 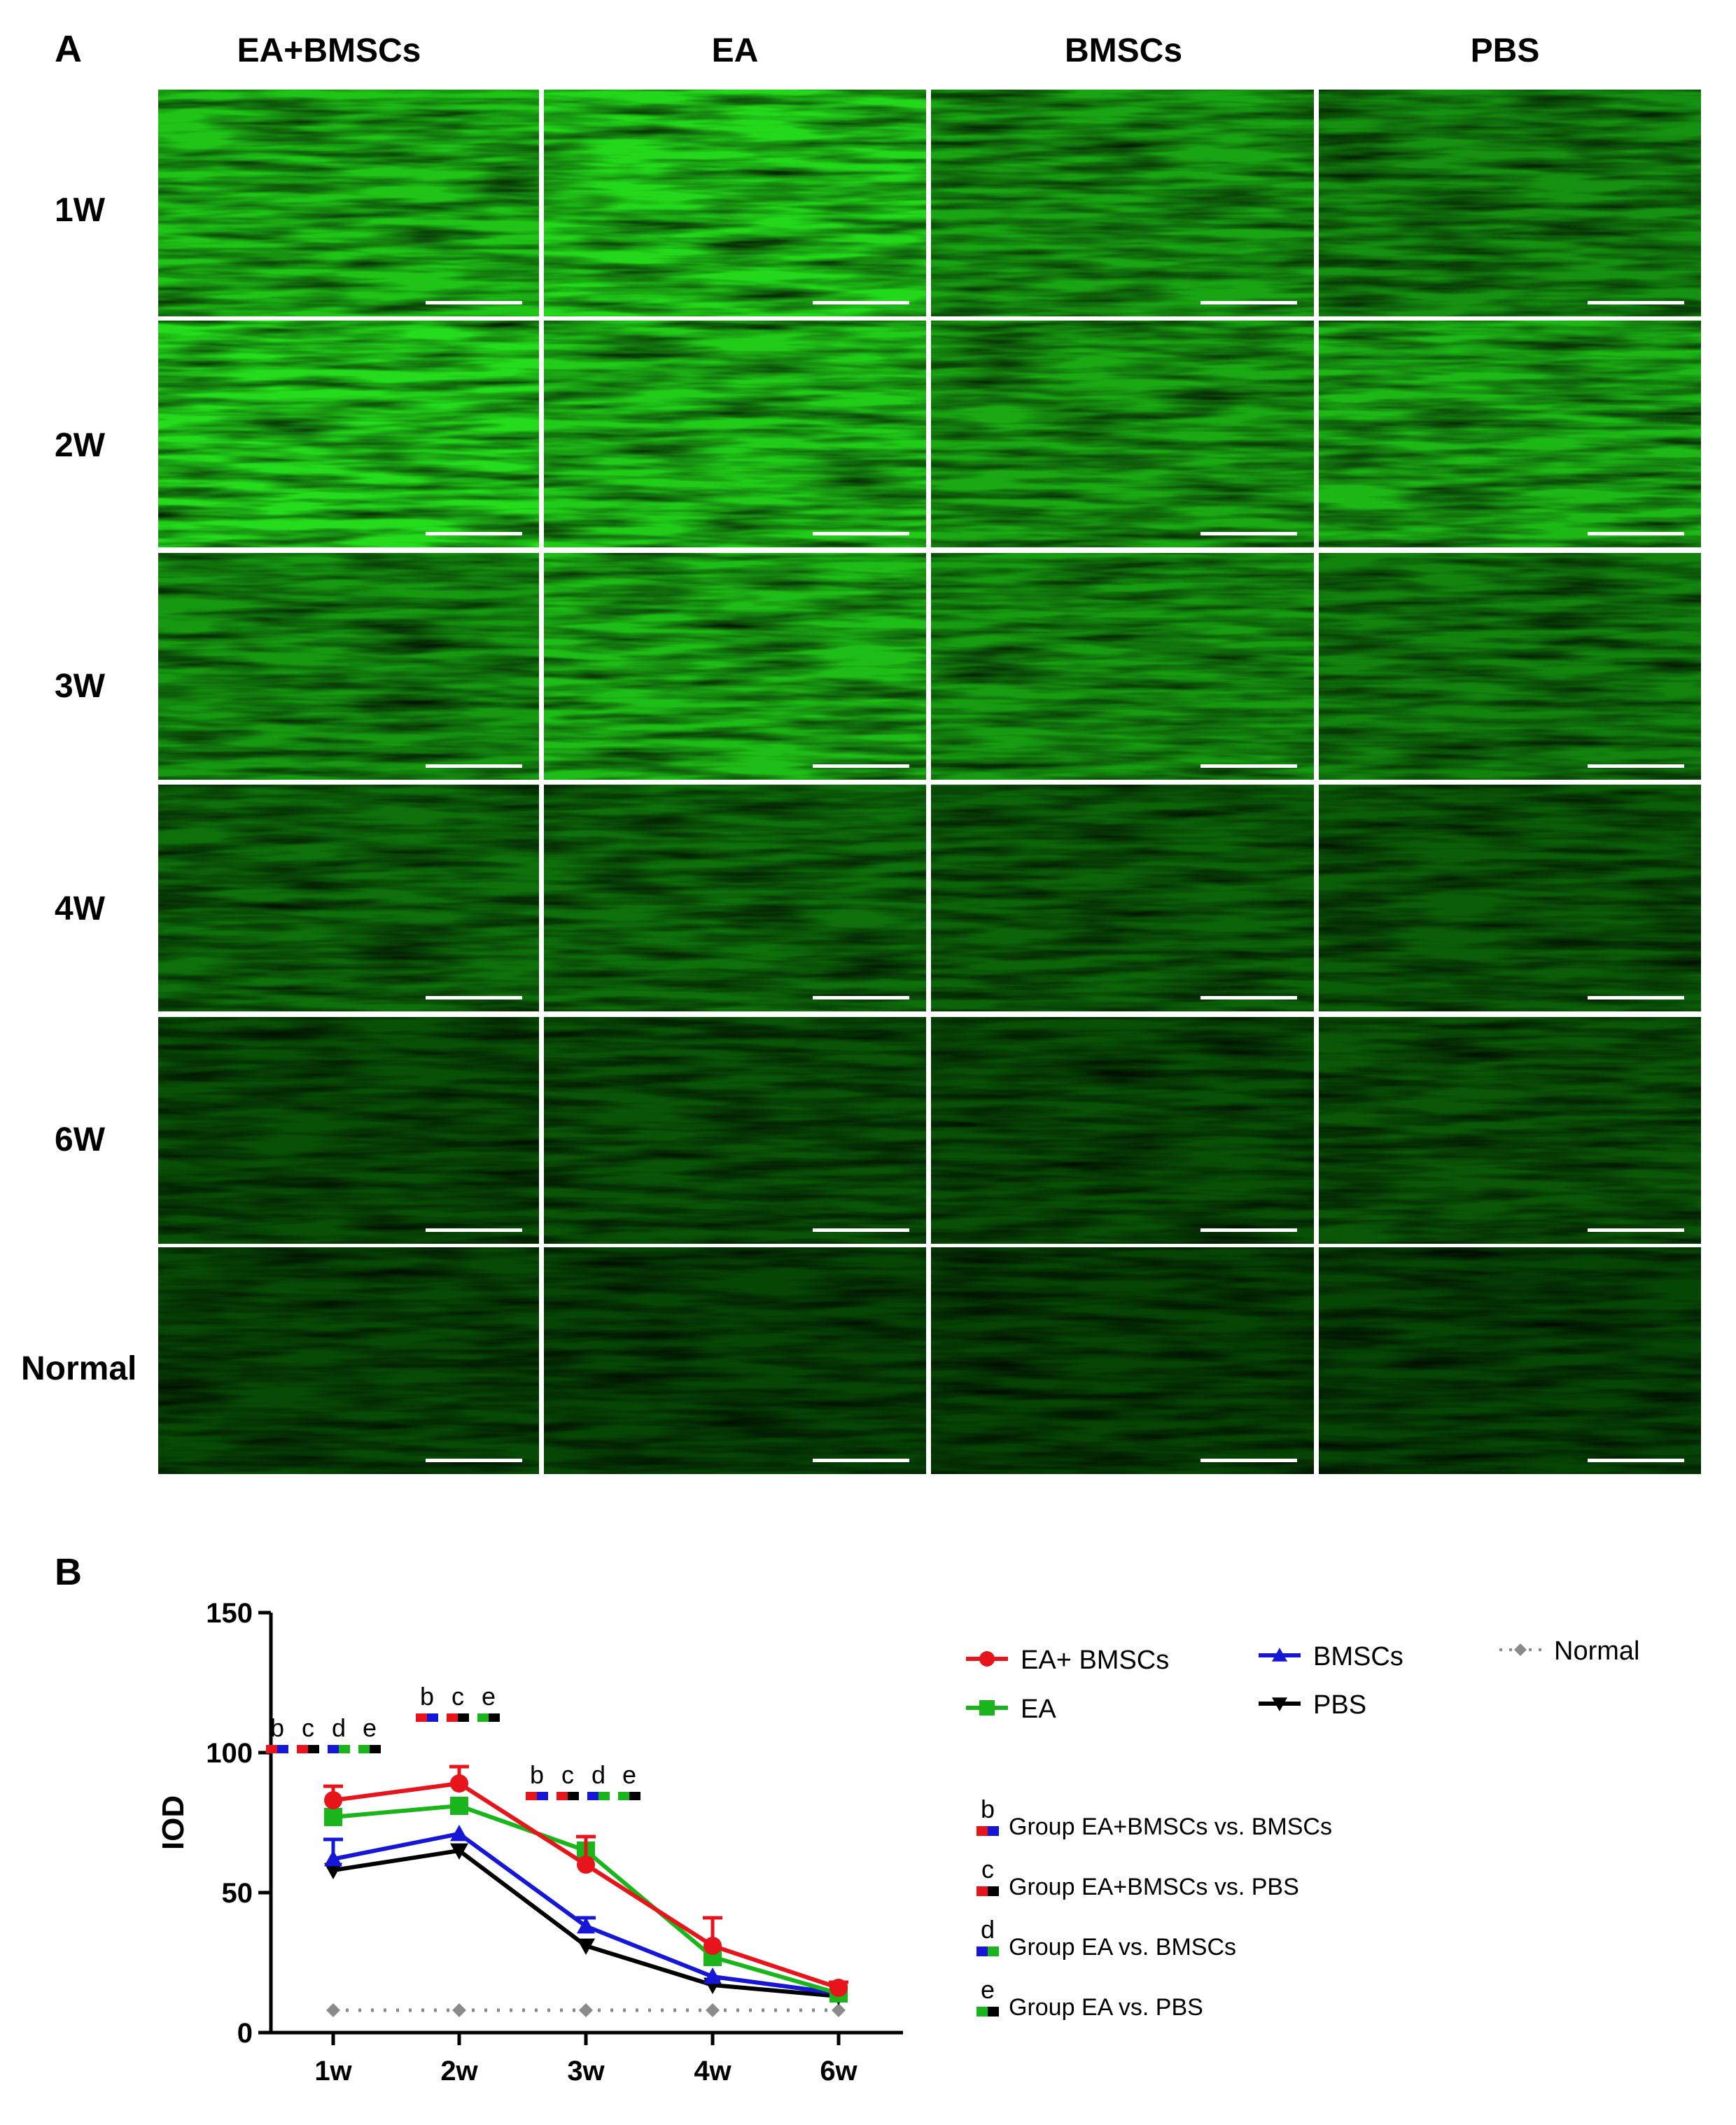 What do you see at coordinates (245, 2034) in the screenshot?
I see `y-tick-label: 0` at bounding box center [245, 2034].